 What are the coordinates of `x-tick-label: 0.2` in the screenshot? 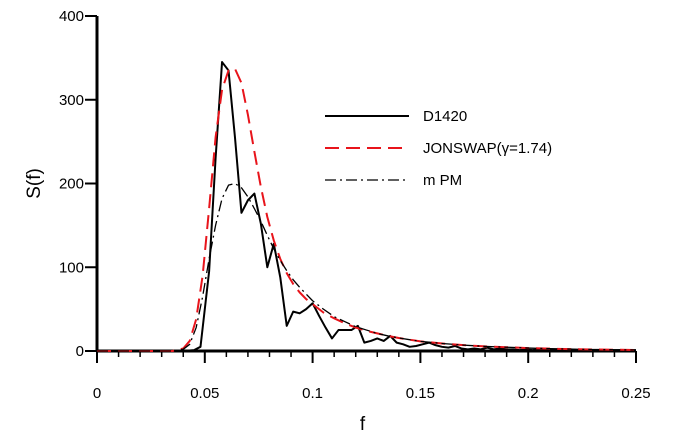 It's located at (528, 393).